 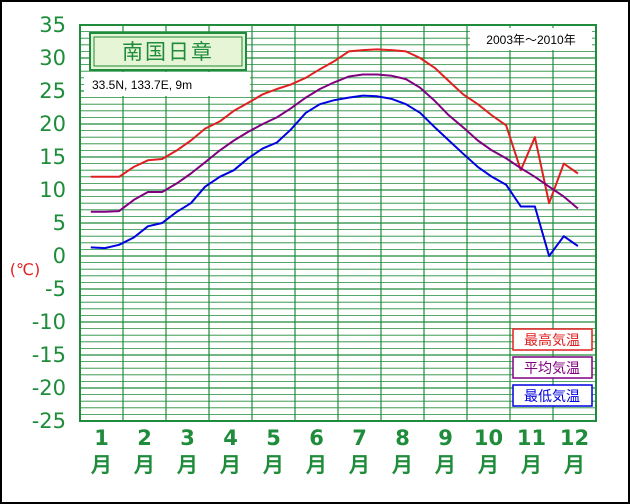 I want to click on y-tick-label: -25, so click(x=49, y=421).